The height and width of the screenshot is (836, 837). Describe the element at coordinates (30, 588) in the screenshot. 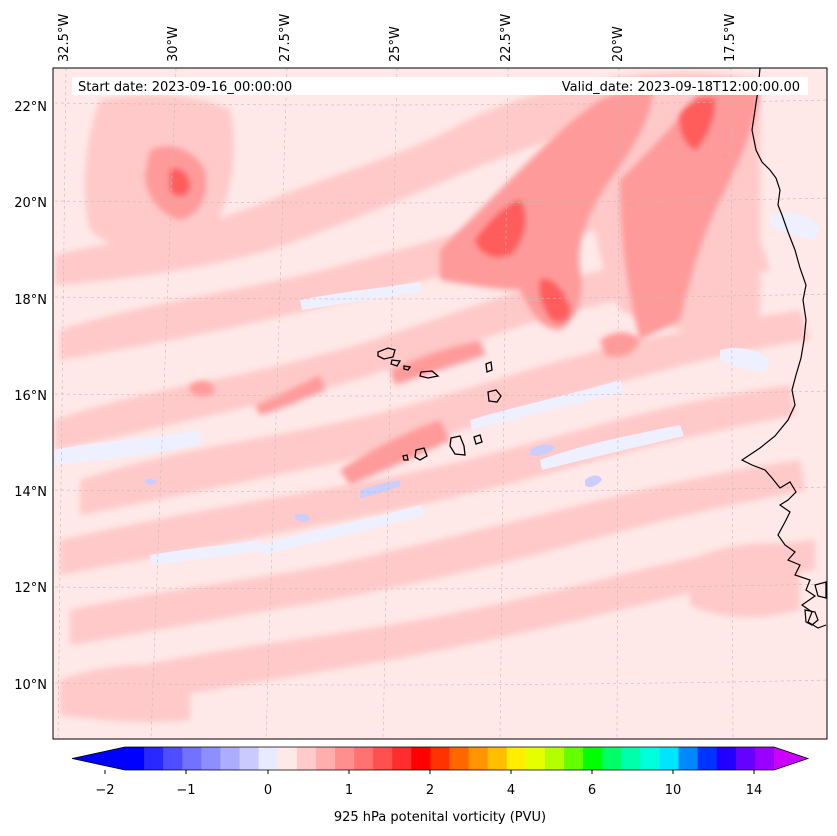

I see `lat-label: 12°N` at that location.